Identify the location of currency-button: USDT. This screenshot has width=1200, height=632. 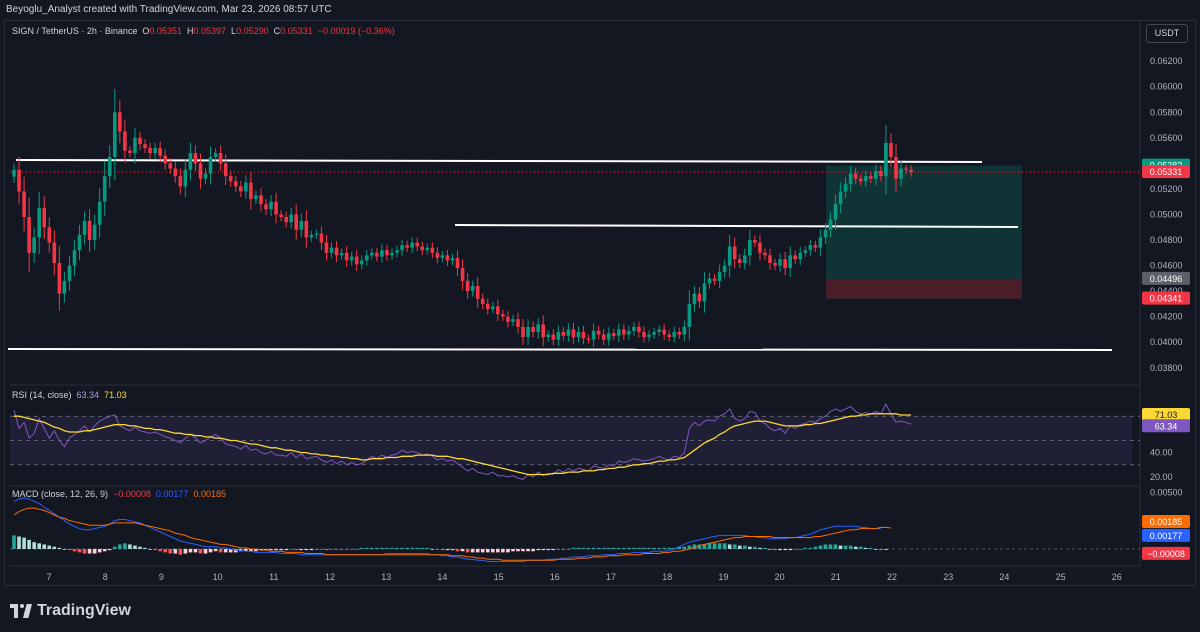
(1167, 33).